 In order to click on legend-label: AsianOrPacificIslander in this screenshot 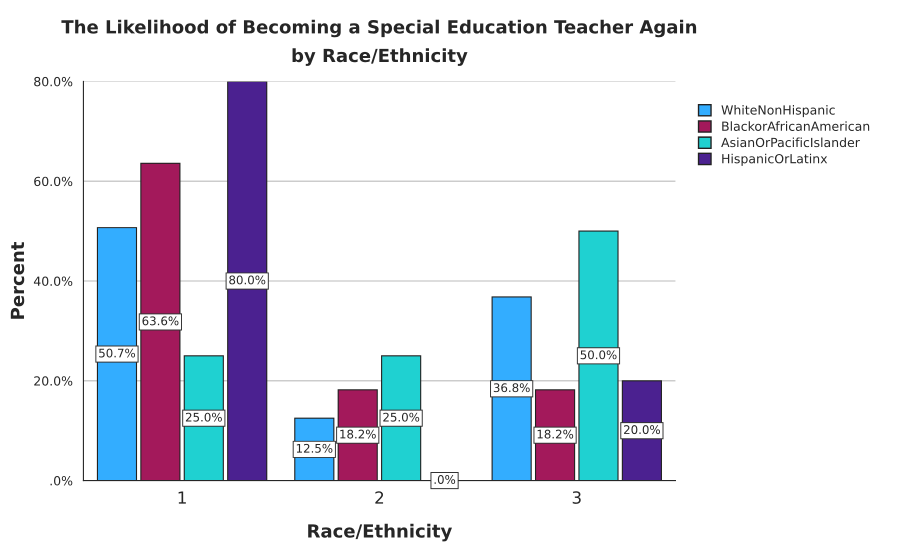, I will do `click(790, 143)`.